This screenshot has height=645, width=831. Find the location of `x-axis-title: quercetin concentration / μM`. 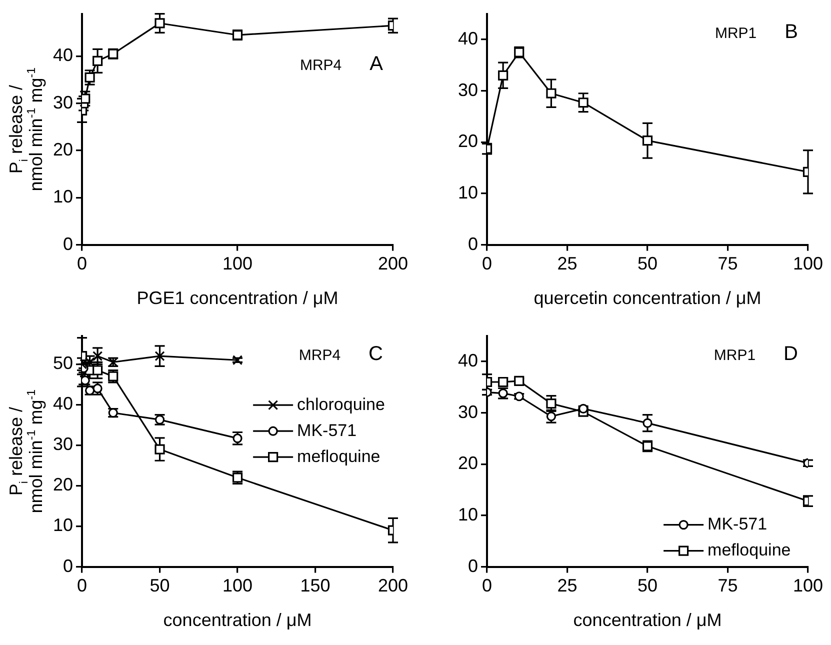

x-axis-title: quercetin concentration / μM is located at coordinates (648, 298).